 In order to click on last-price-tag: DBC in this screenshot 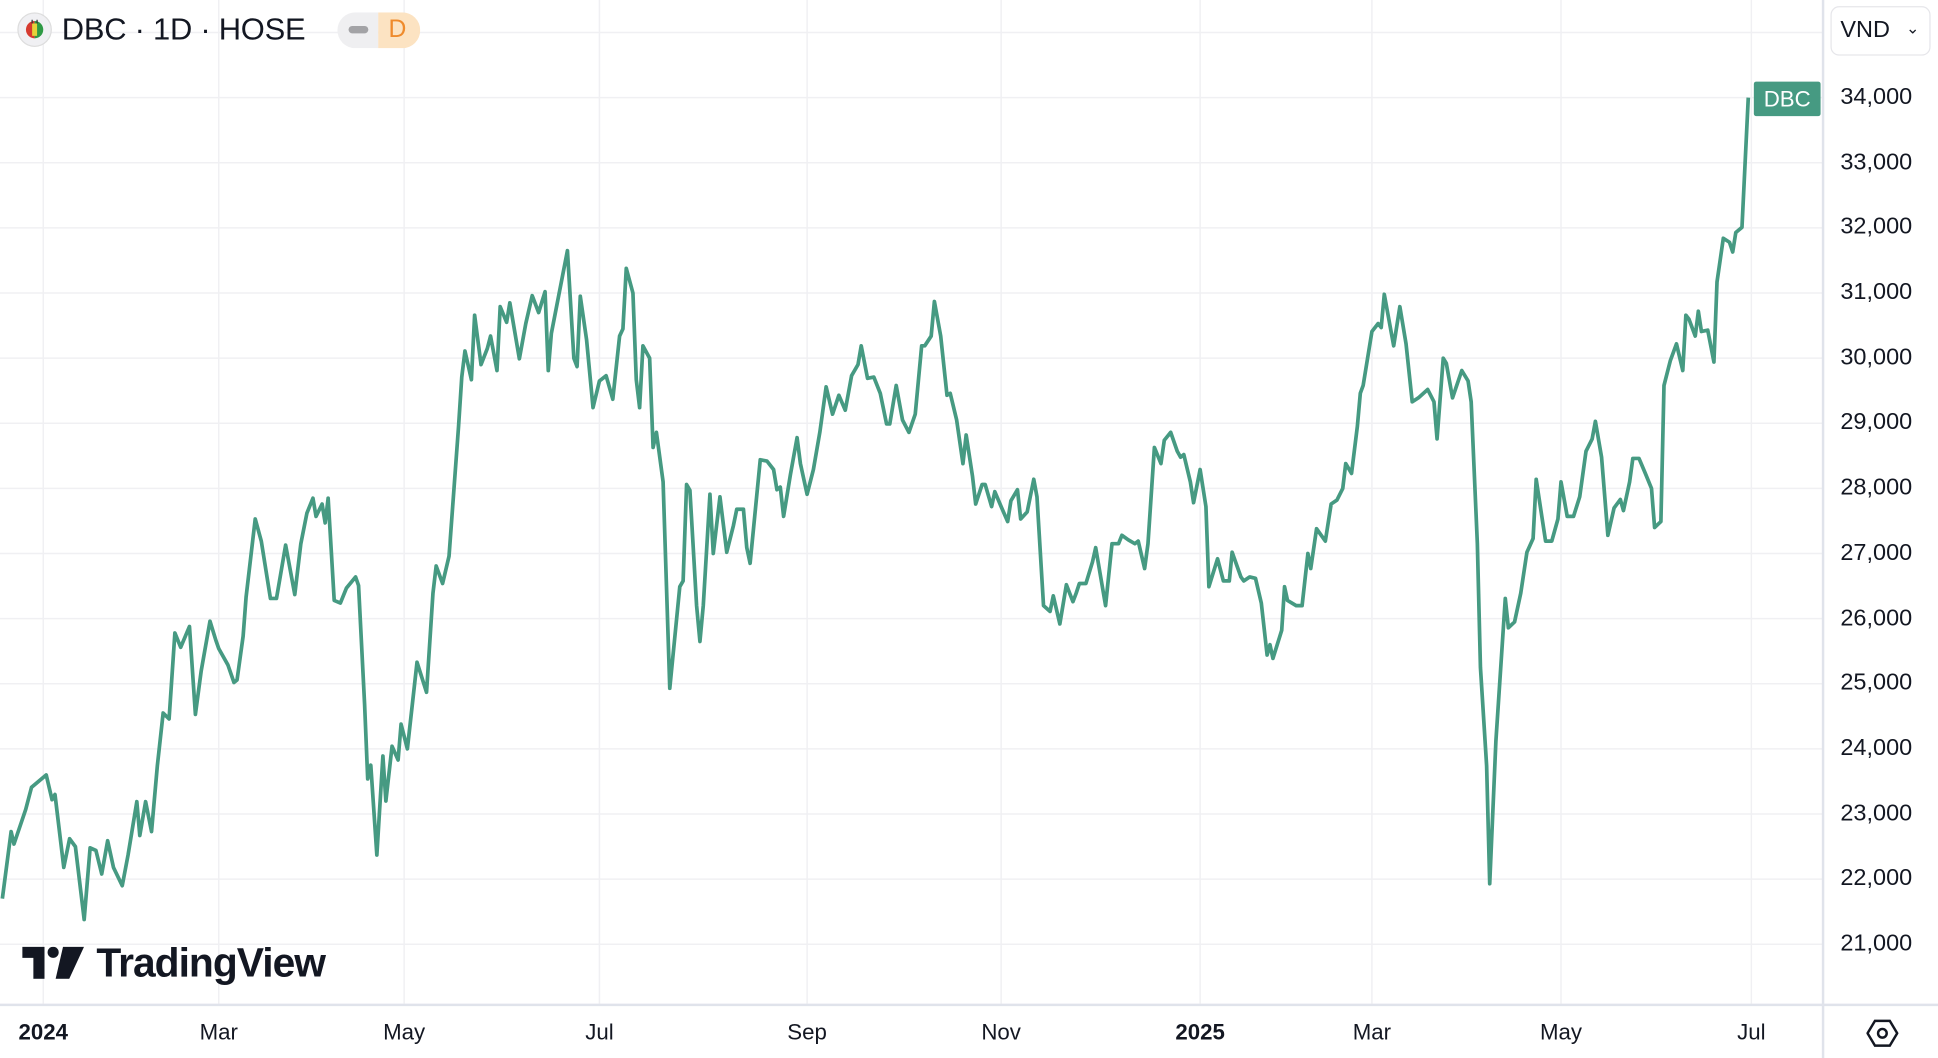, I will do `click(1787, 99)`.